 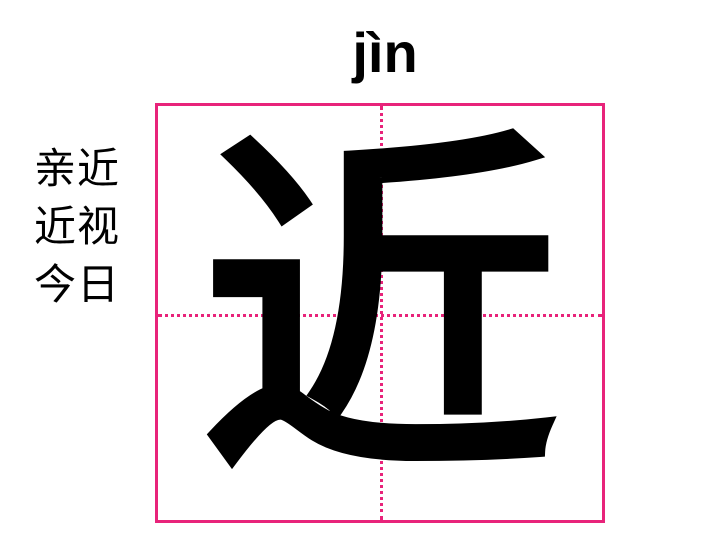 What do you see at coordinates (77, 284) in the screenshot?
I see `word-item: 今日` at bounding box center [77, 284].